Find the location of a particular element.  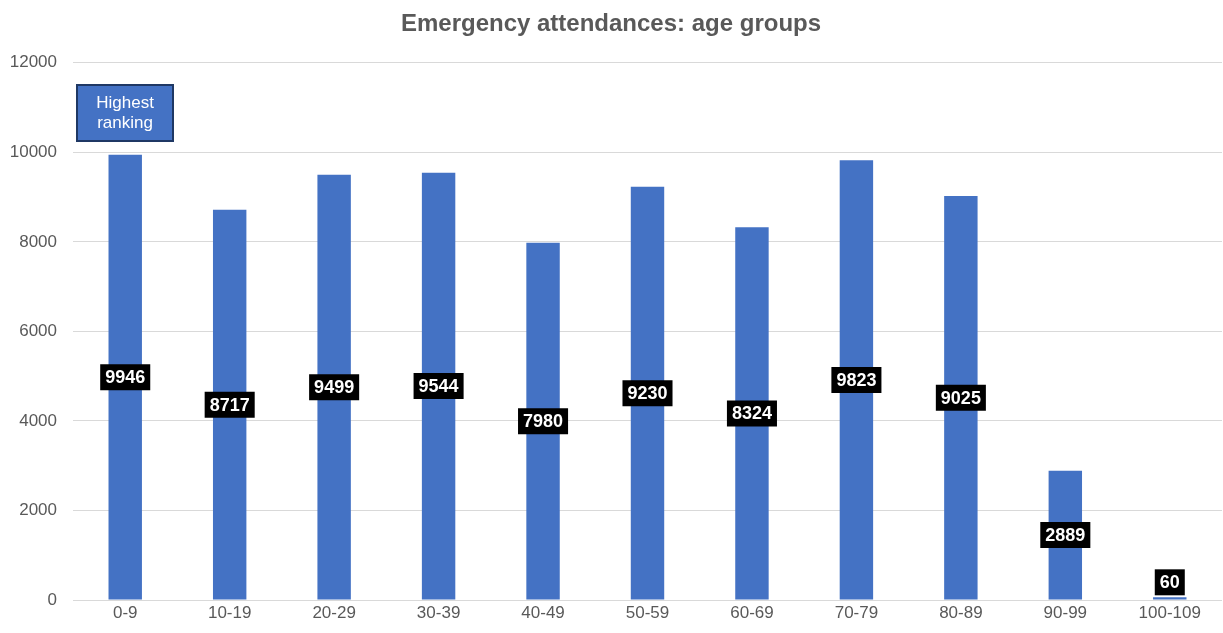

x-tick-label: 20-29 is located at coordinates (334, 612).